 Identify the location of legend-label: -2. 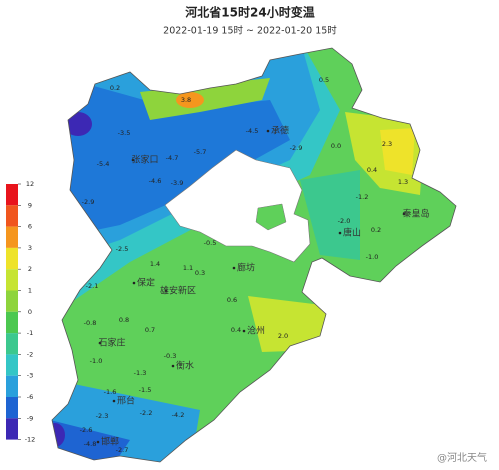
(30, 354).